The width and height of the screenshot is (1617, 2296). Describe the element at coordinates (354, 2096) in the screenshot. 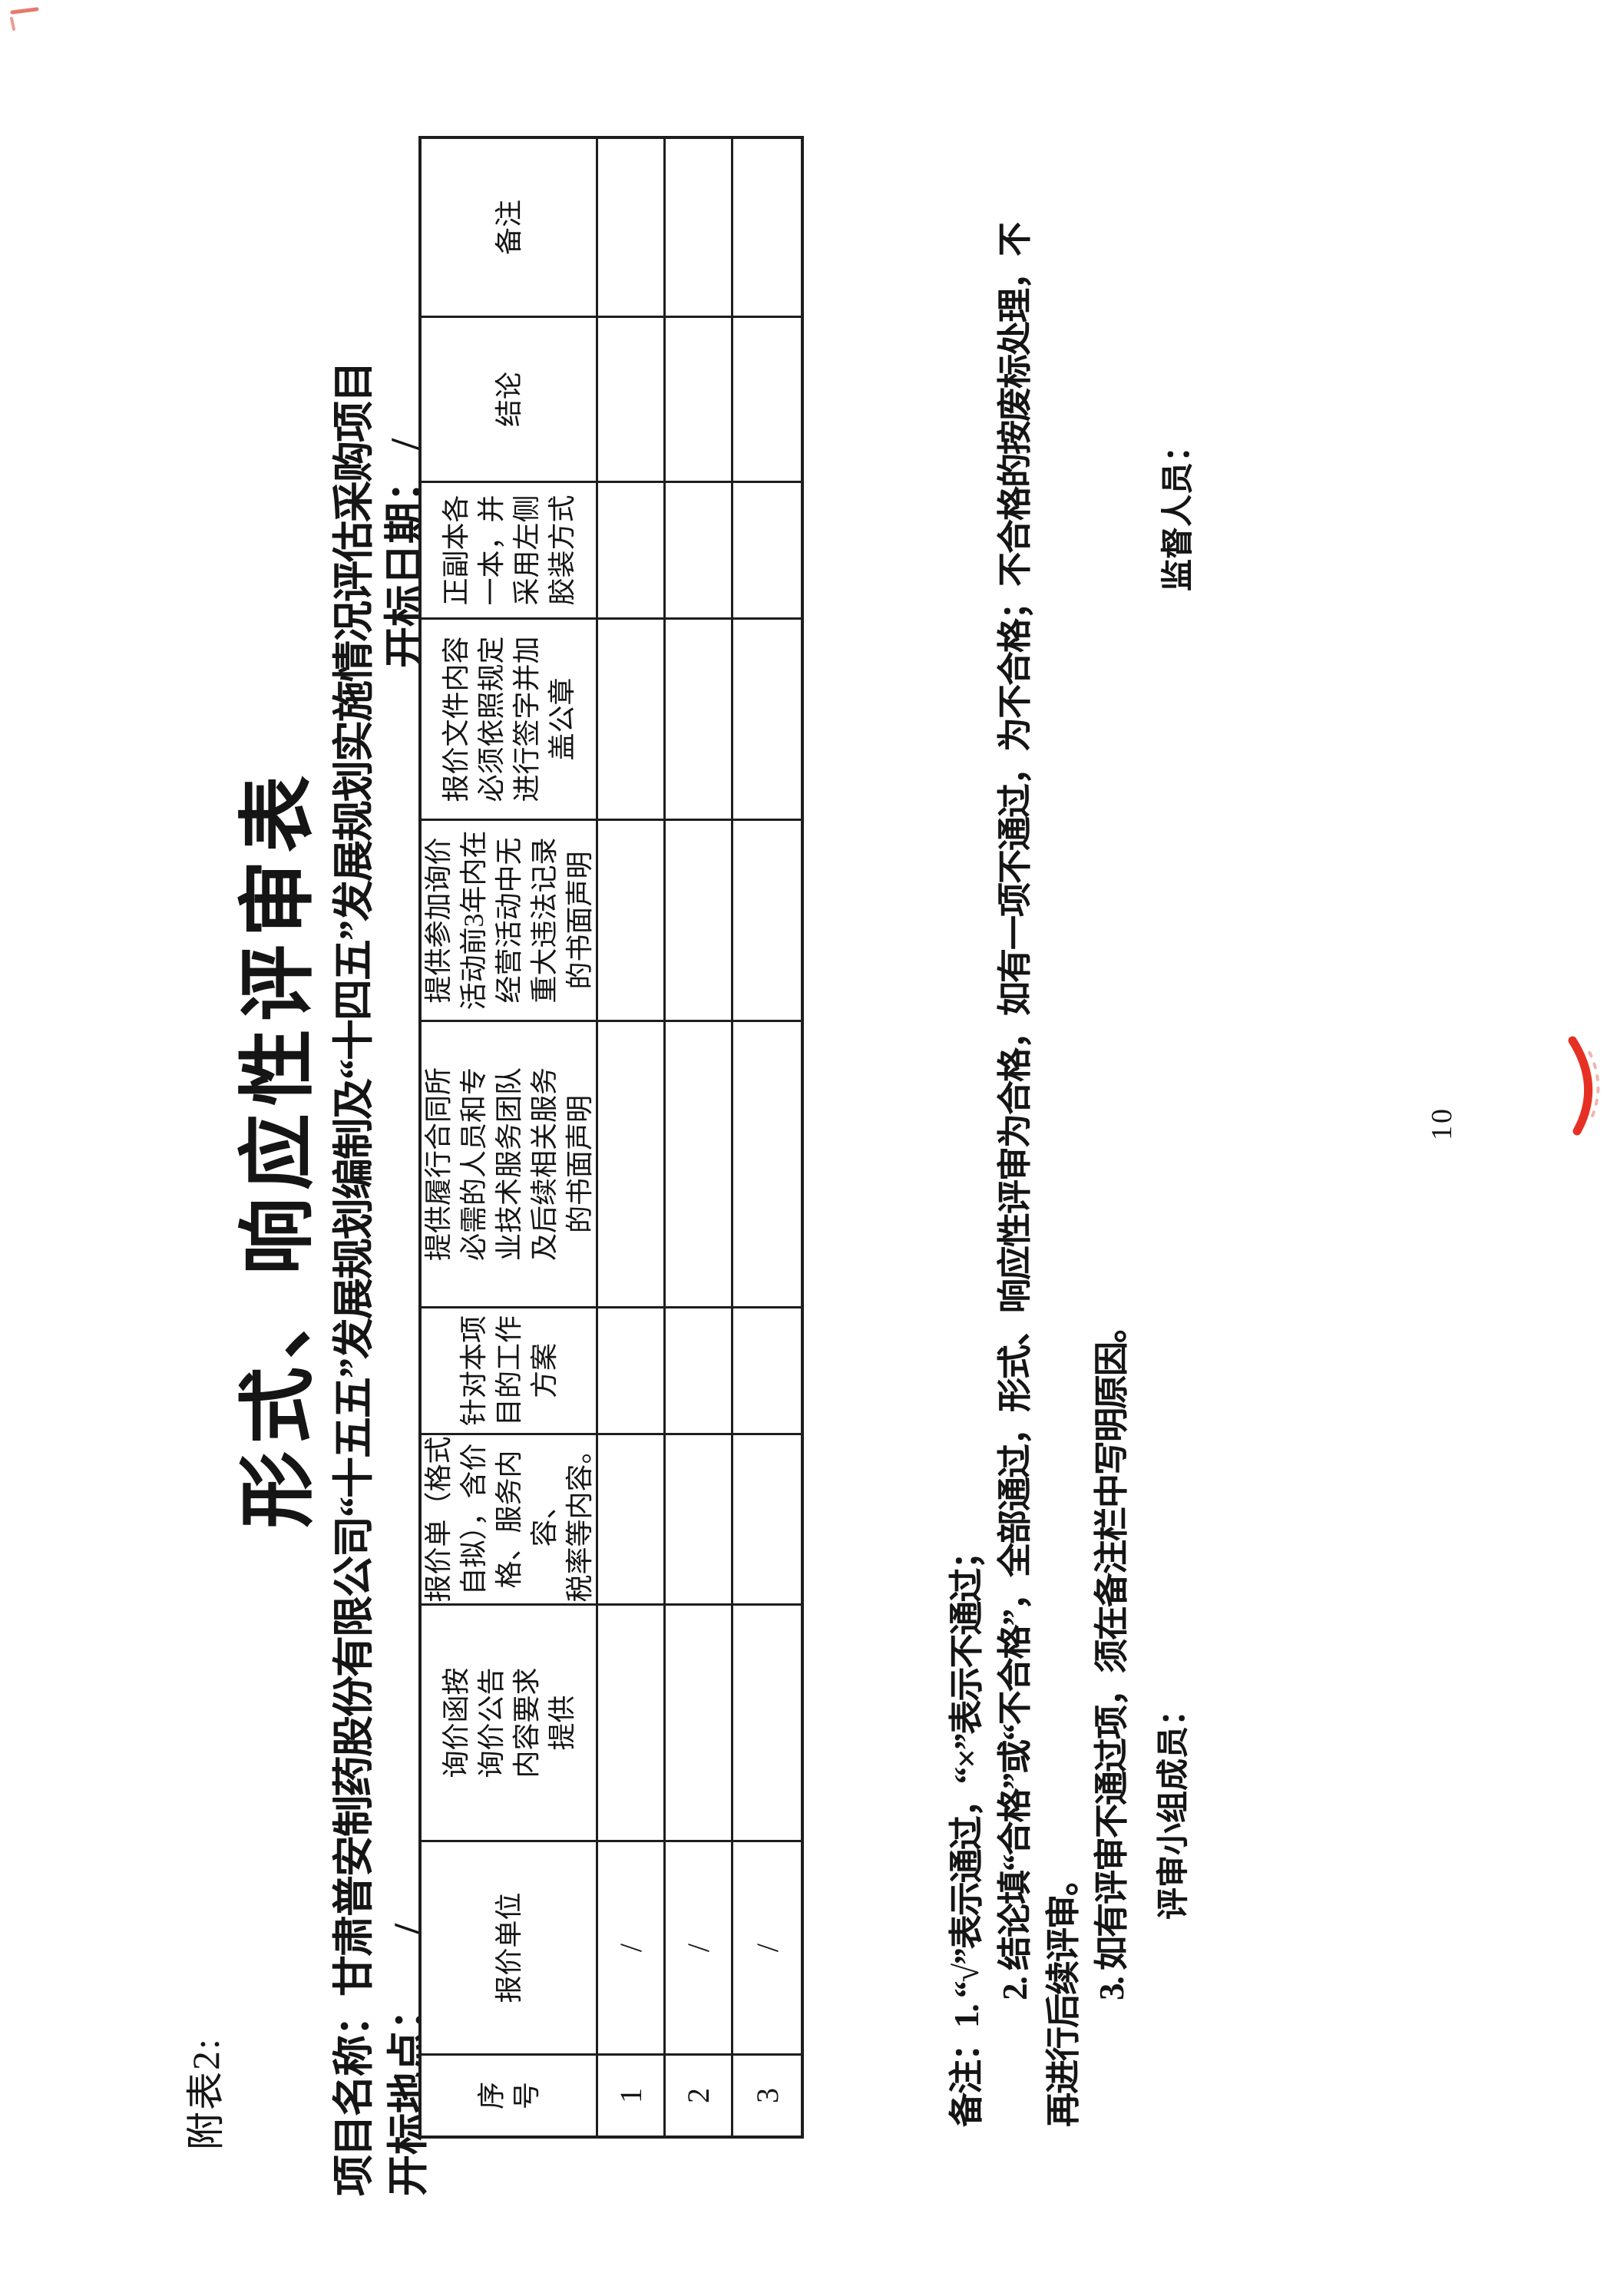

I see `project-name-label: 项目名称：` at that location.